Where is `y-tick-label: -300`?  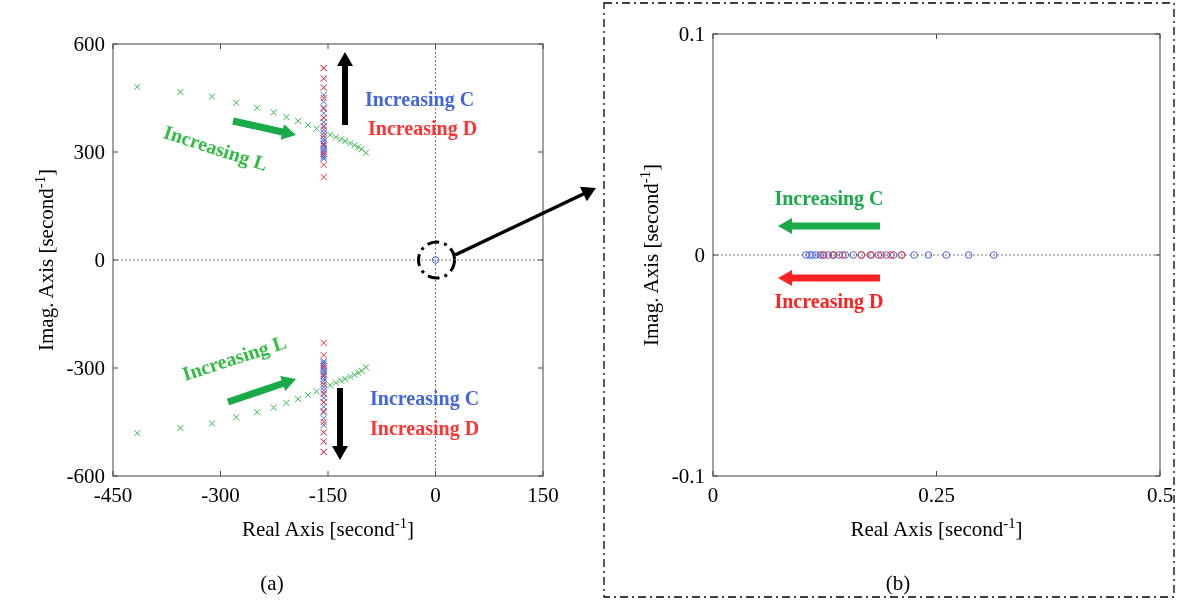
y-tick-label: -300 is located at coordinates (85, 368).